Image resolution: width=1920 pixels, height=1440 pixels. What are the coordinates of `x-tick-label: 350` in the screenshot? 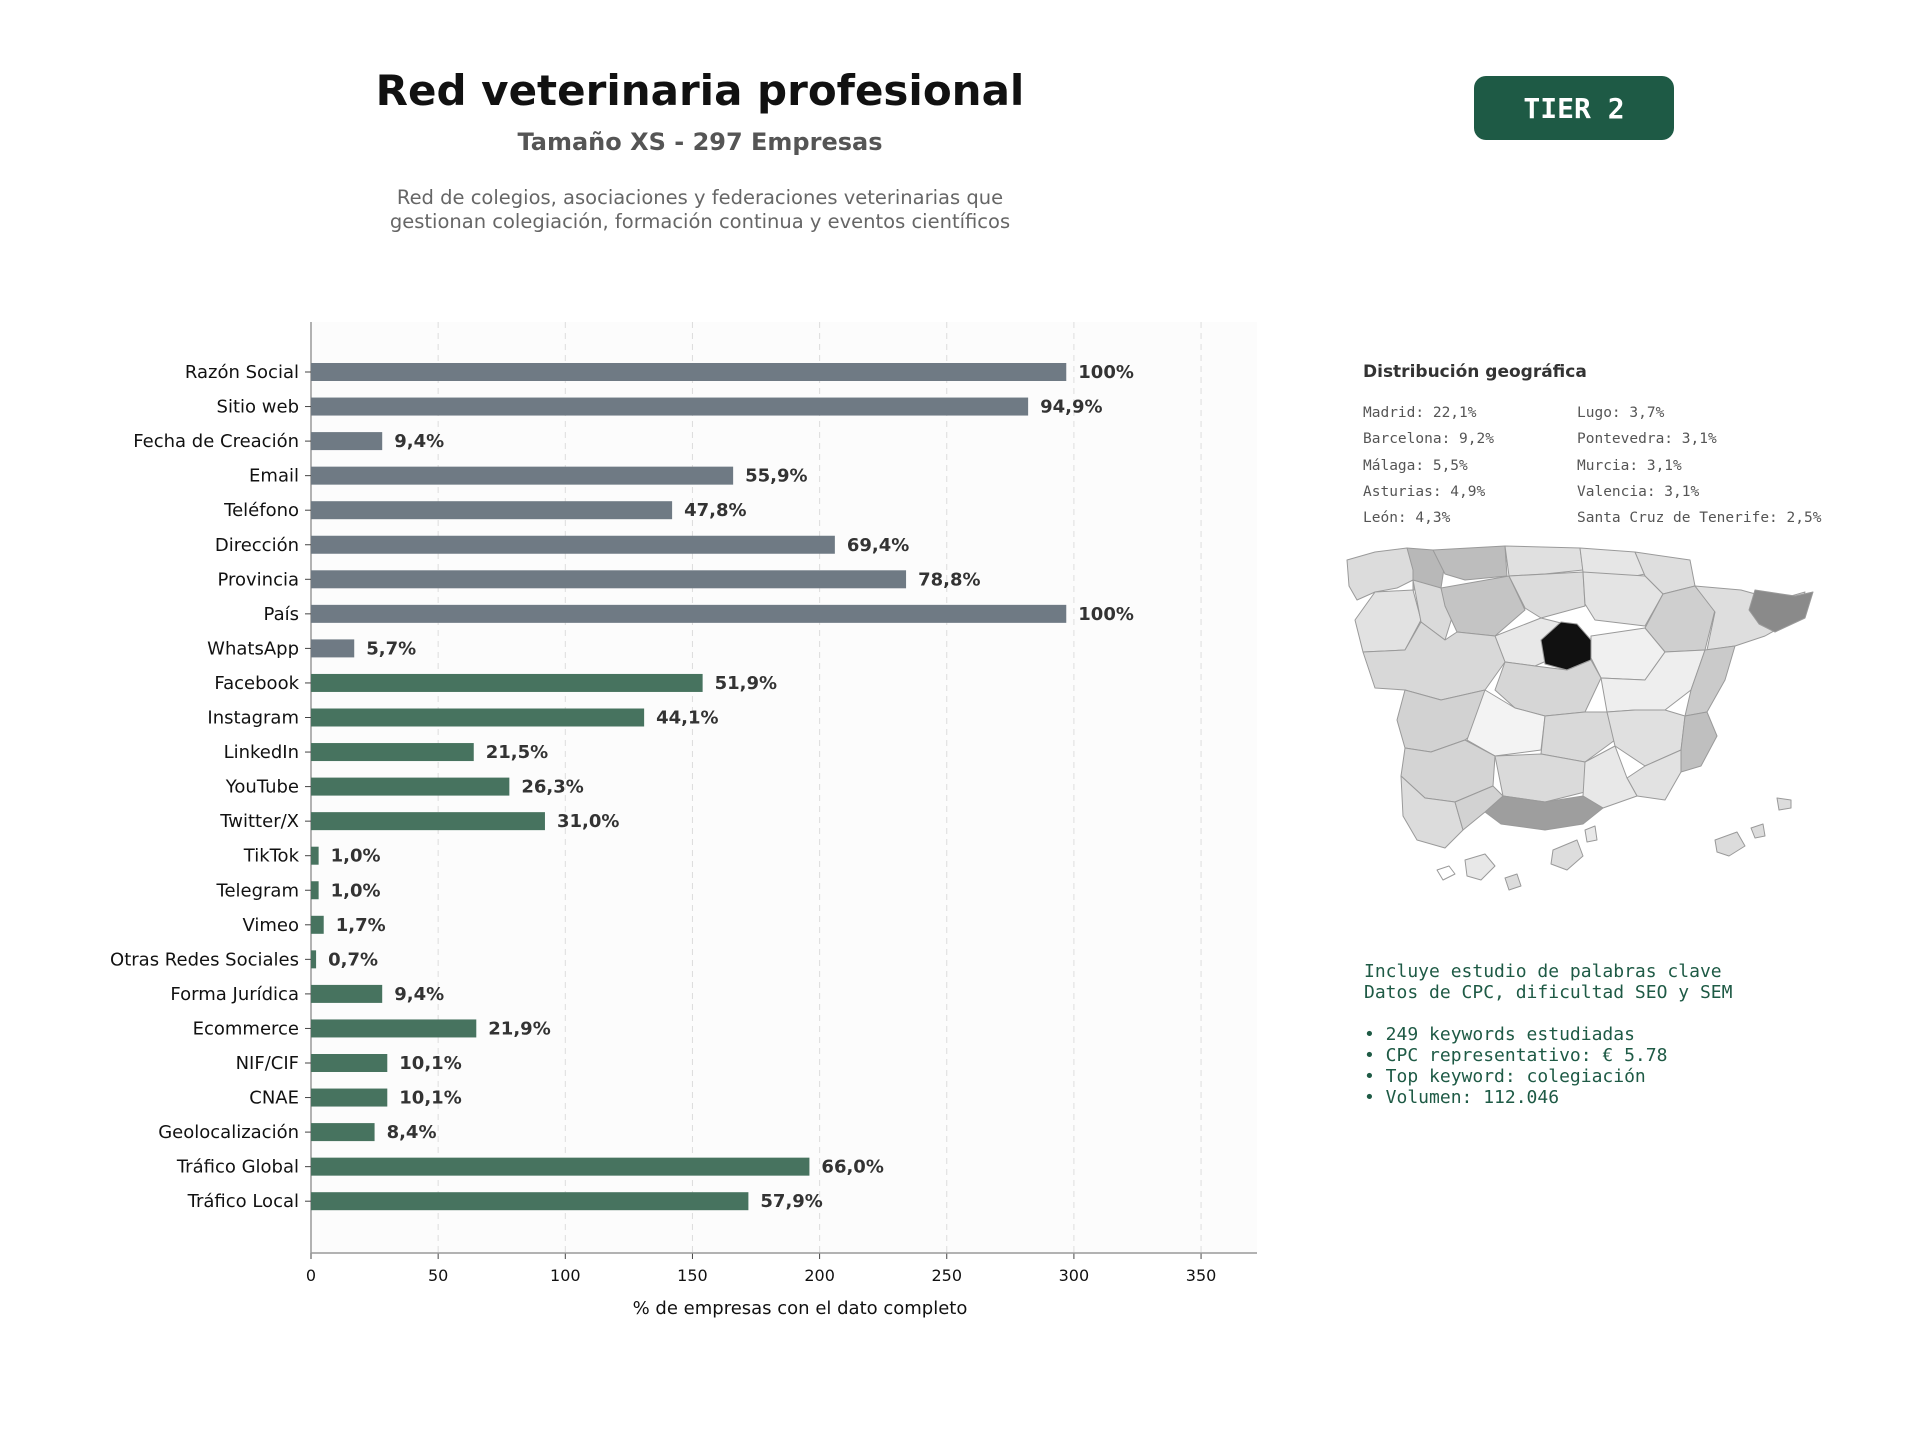 It's located at (1201, 1275).